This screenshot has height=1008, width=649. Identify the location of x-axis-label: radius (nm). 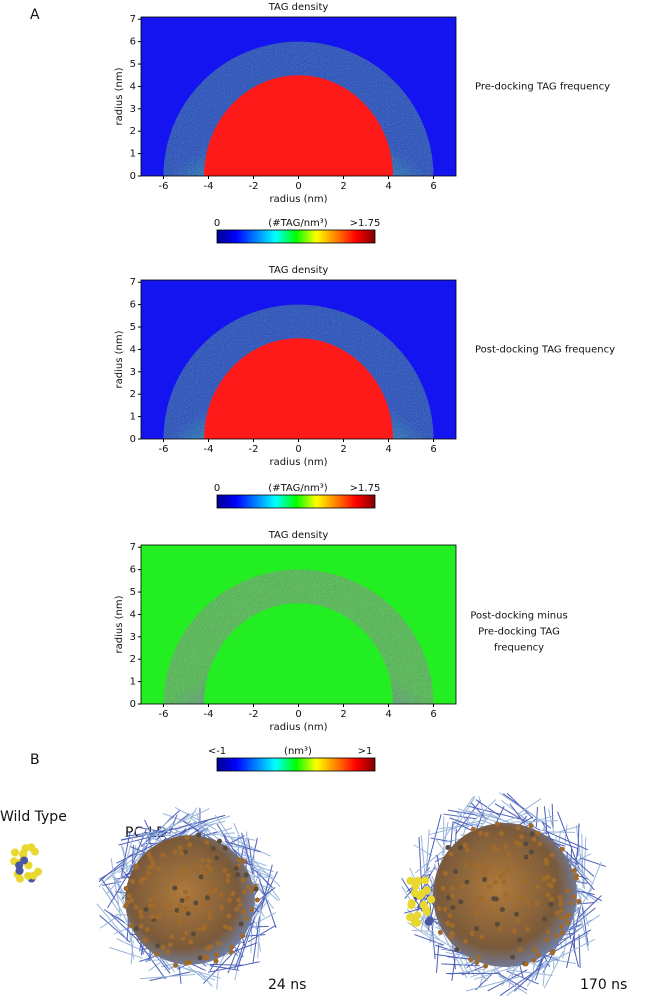
(299, 199).